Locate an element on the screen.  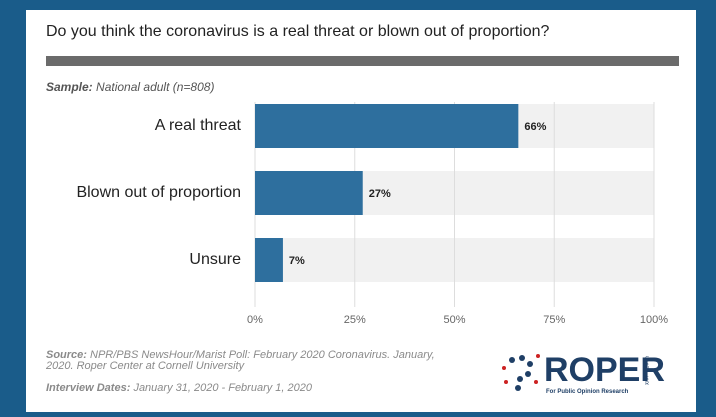
roper-logo-mark-icon is located at coordinates (521, 372).